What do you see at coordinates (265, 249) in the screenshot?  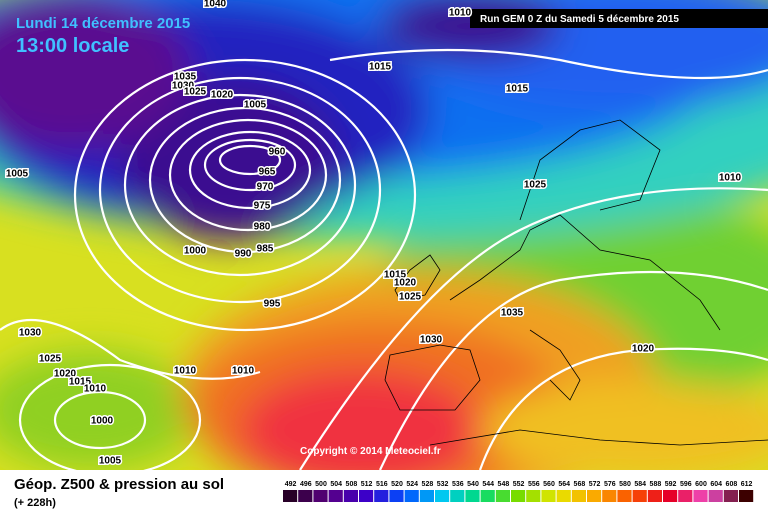 I see `isobar-label: 985` at bounding box center [265, 249].